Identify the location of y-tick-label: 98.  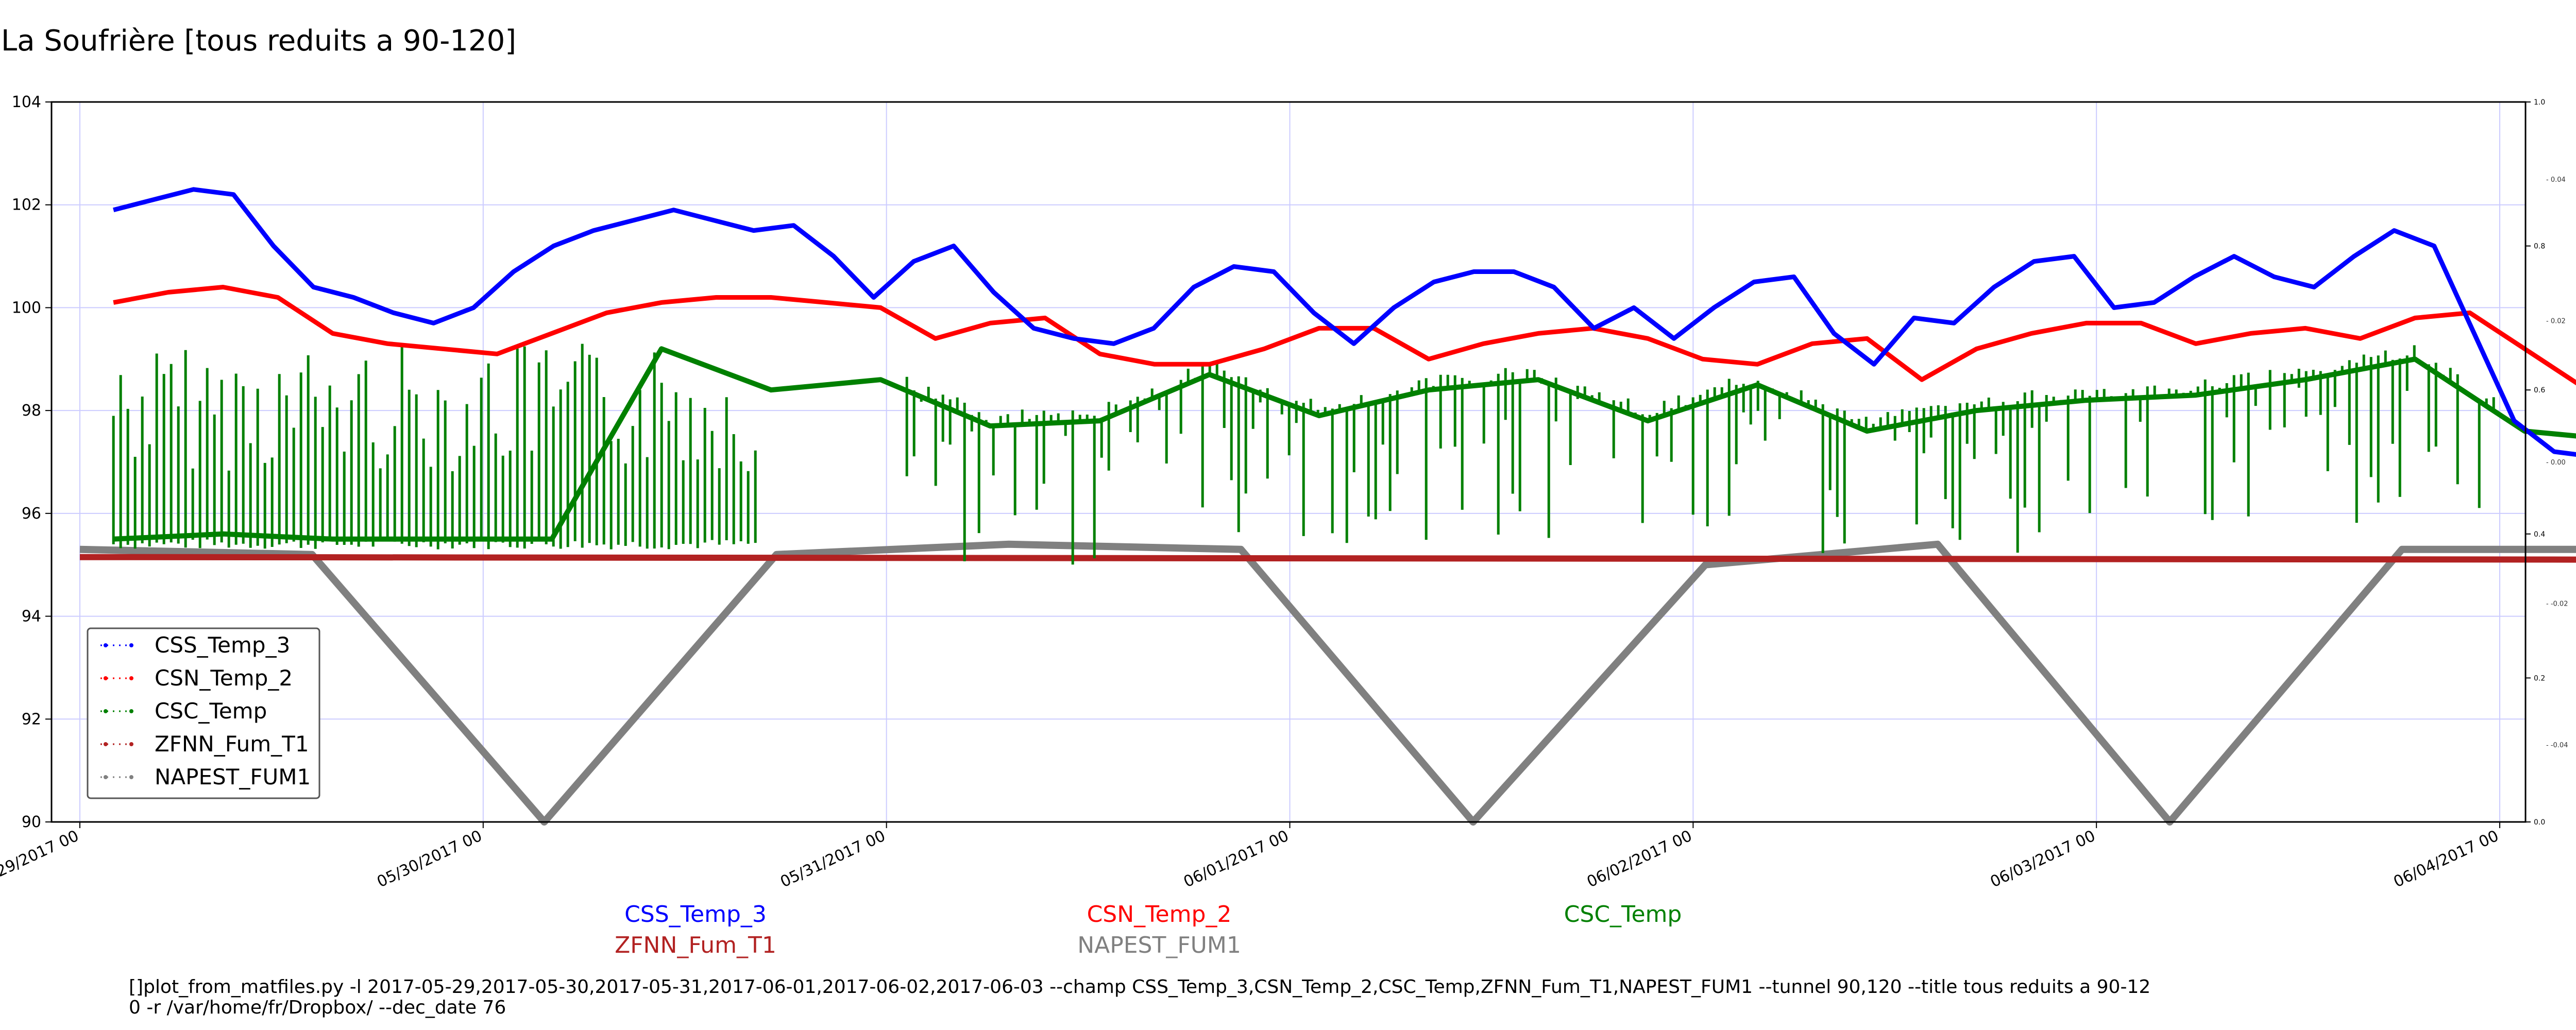
(31, 411).